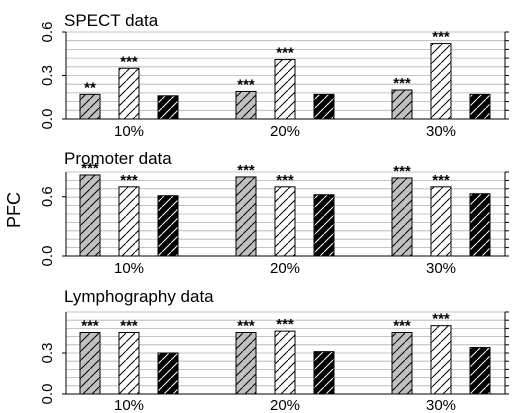 The width and height of the screenshot is (515, 413). I want to click on y-axis-label: PFC, so click(14, 210).